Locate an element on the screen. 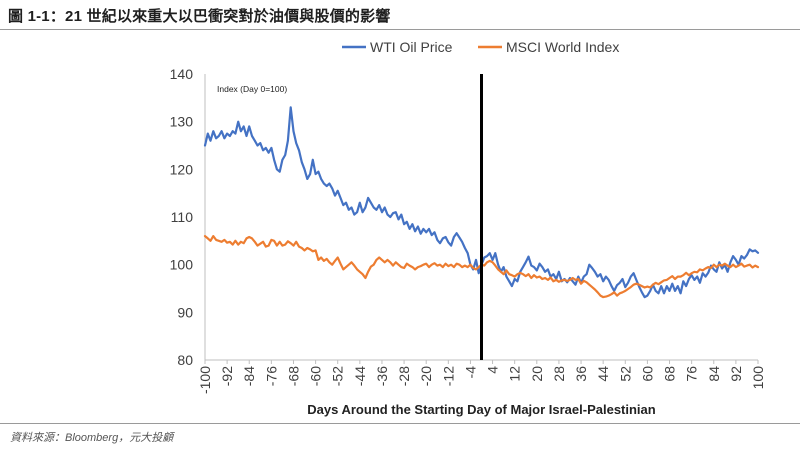 The height and width of the screenshot is (450, 800). y-tick-label: 120 is located at coordinates (182, 169).